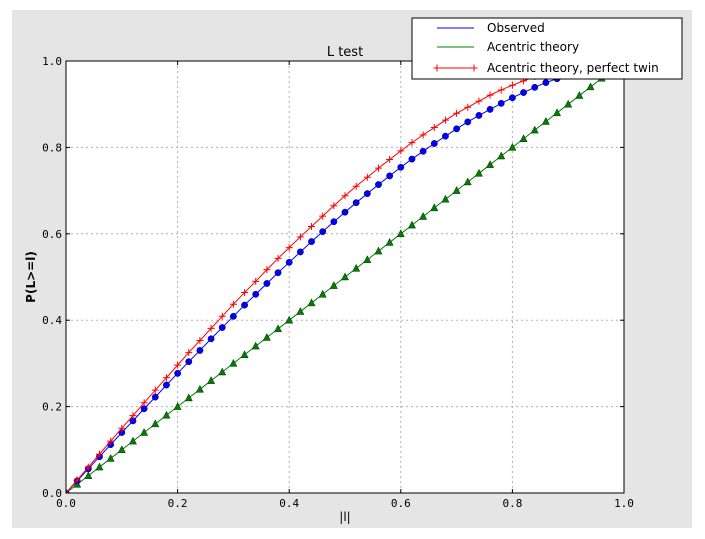 The height and width of the screenshot is (539, 705). What do you see at coordinates (52, 320) in the screenshot?
I see `y-tick-label: 0.4` at bounding box center [52, 320].